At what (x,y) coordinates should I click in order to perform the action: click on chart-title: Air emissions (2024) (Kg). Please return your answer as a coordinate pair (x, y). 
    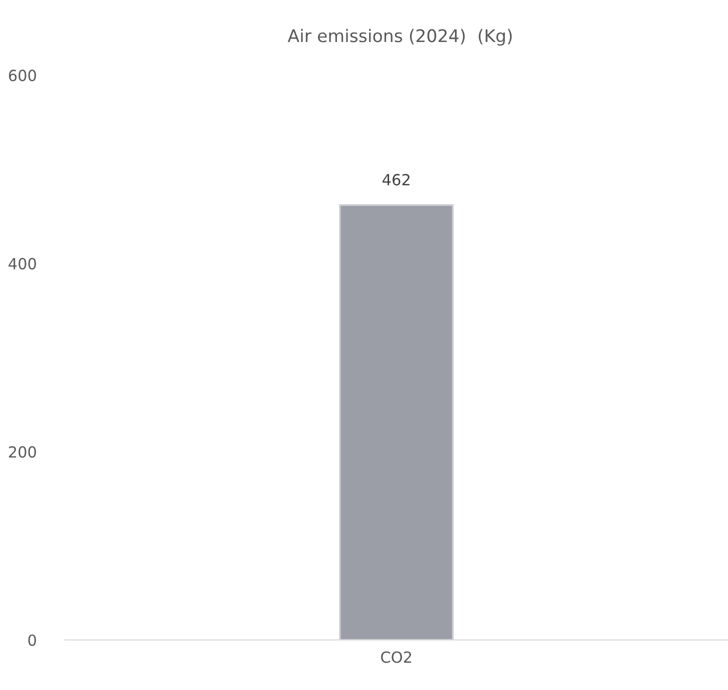
    Looking at the image, I should click on (400, 37).